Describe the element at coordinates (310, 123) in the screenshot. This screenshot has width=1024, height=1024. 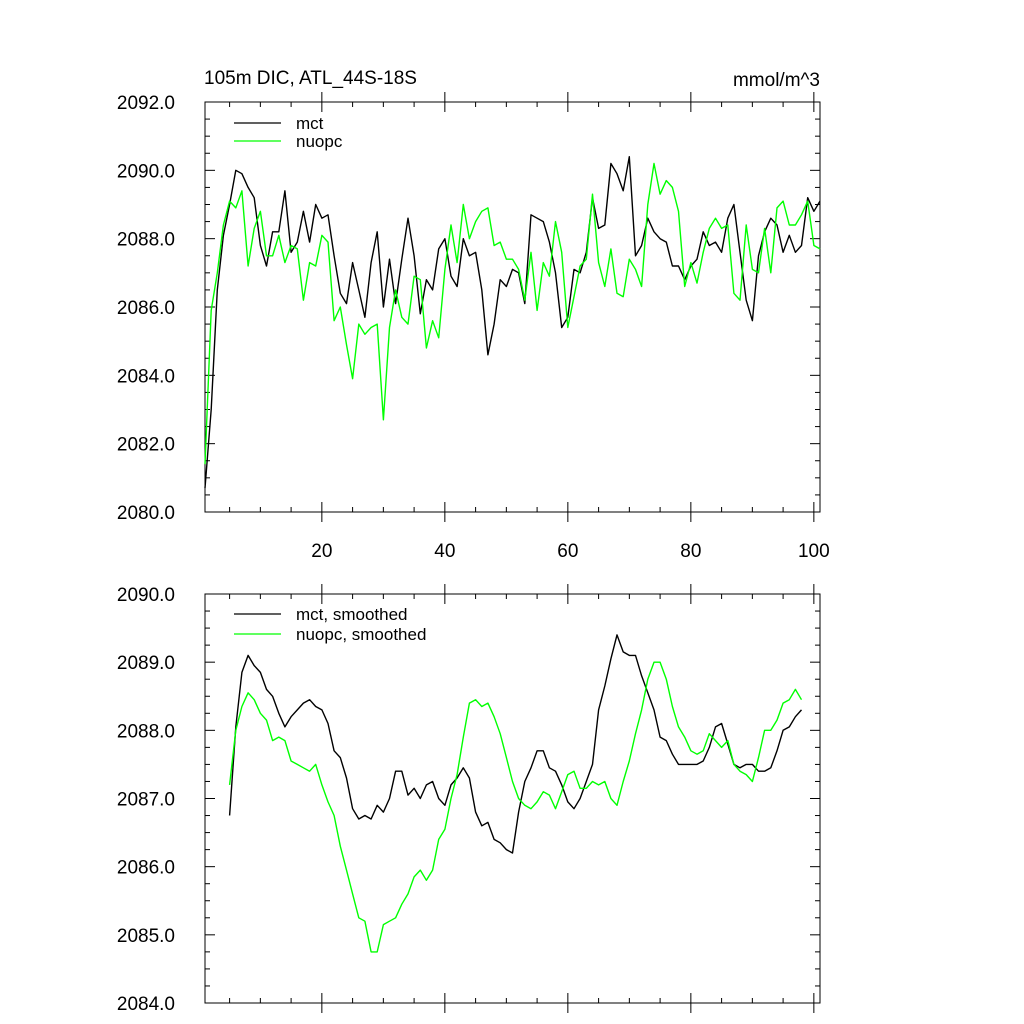
I see `legend-label-mct: mct` at that location.